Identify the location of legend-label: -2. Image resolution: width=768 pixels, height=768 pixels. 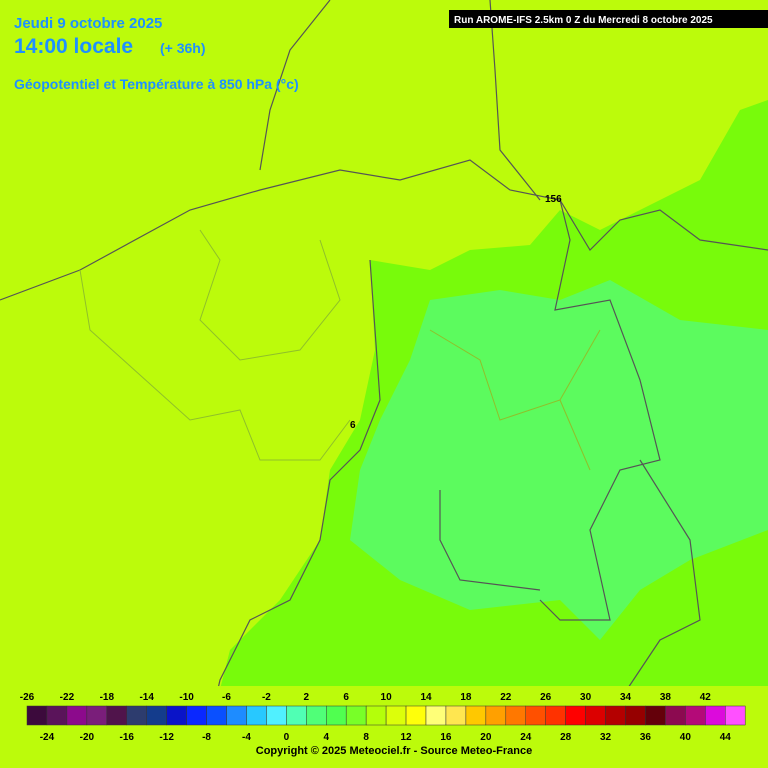
(266, 697).